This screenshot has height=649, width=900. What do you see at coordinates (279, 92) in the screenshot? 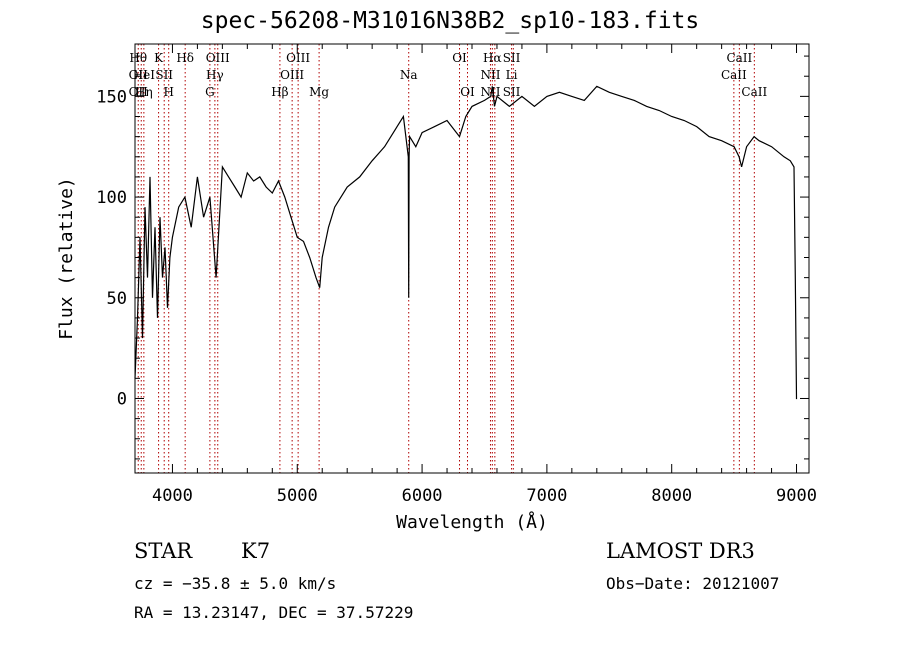
I see `line-id-label: Hβ` at bounding box center [279, 92].